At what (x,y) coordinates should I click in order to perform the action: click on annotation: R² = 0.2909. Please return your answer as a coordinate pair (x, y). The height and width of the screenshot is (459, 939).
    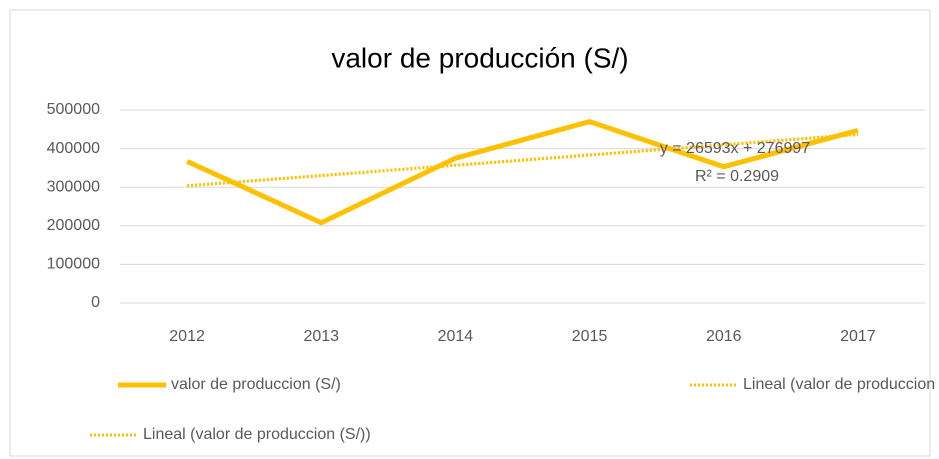
    Looking at the image, I should click on (737, 176).